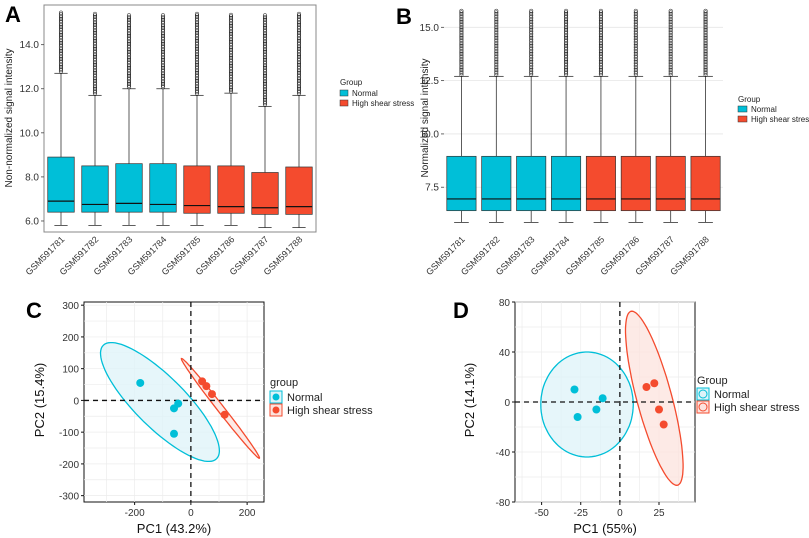 The image size is (809, 538). What do you see at coordinates (30, 133) in the screenshot?
I see `panel-a-ytick-label: 10.0` at bounding box center [30, 133].